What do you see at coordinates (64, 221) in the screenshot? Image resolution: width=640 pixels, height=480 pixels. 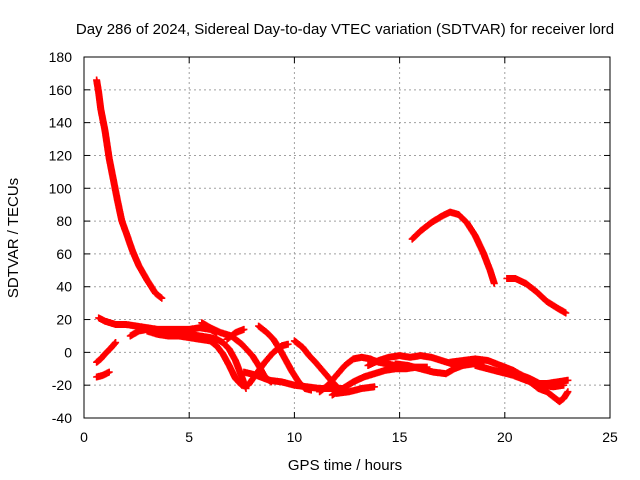 I see `y-tick-label: 80` at bounding box center [64, 221].